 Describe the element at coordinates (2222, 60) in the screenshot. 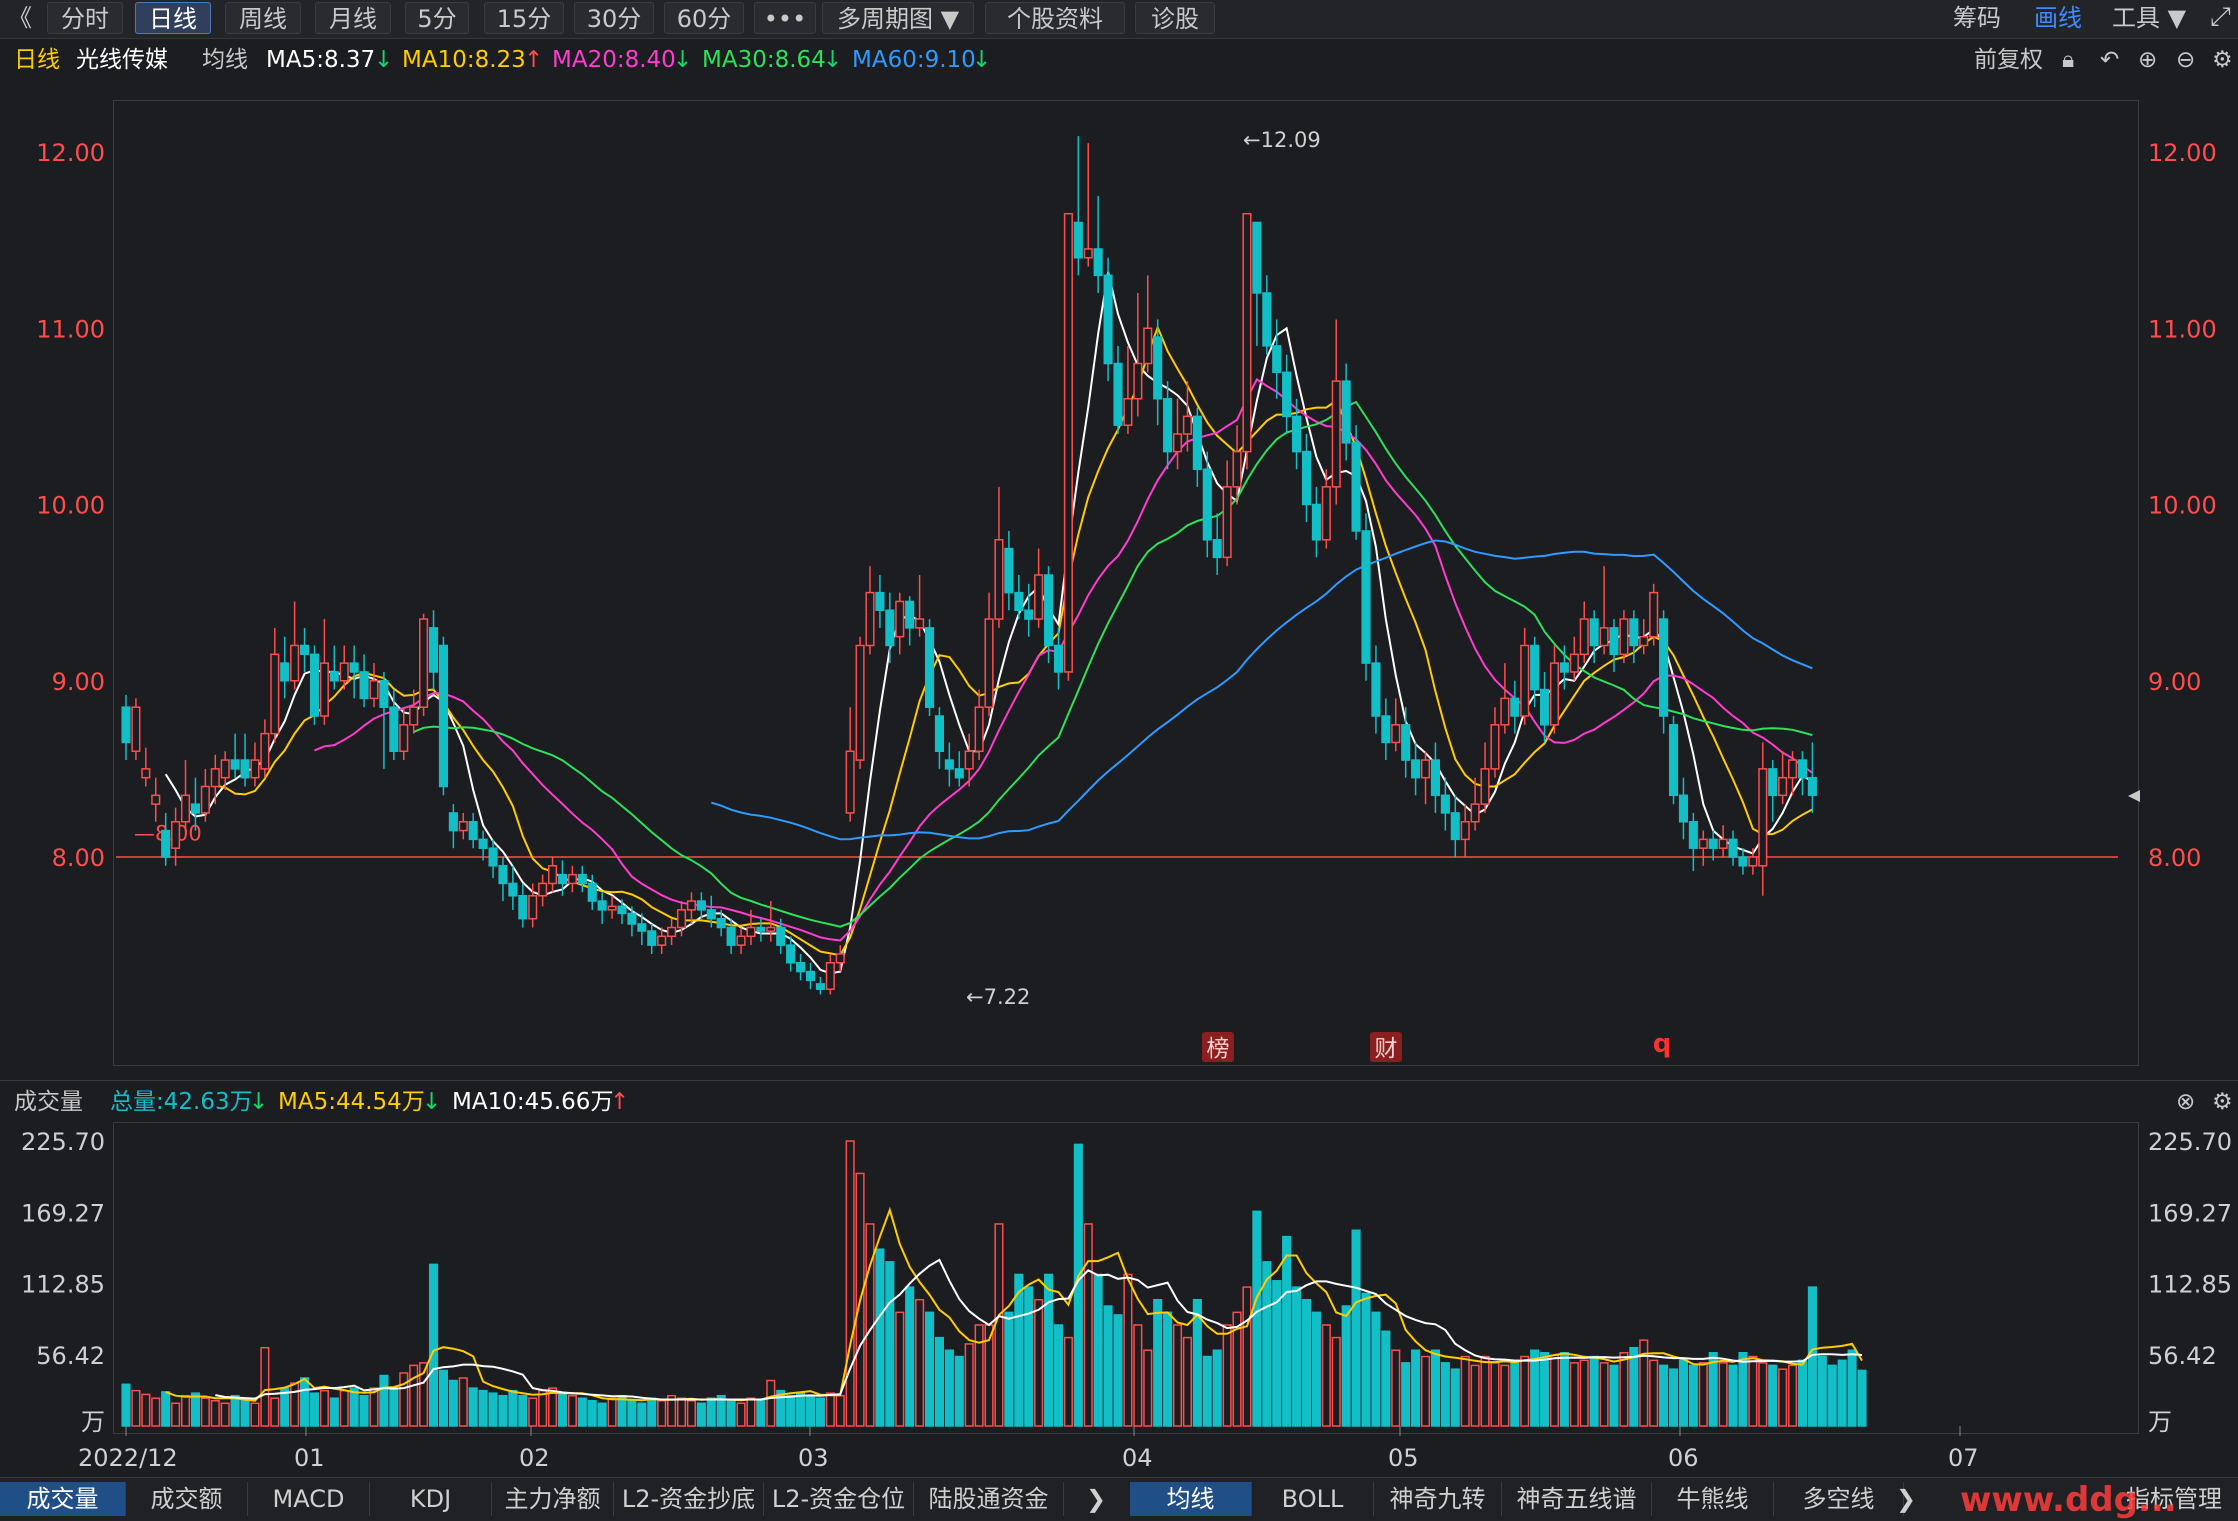

I see `settings-icon: ⚙` at that location.